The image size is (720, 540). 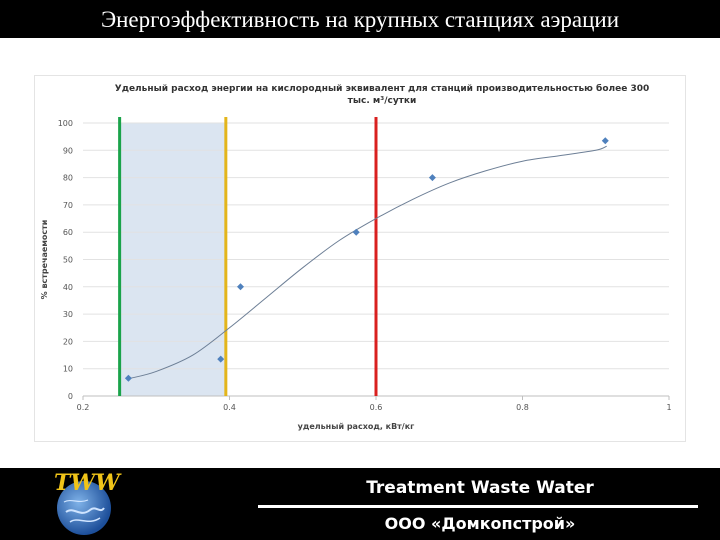 I want to click on header-bar, so click(x=360, y=19).